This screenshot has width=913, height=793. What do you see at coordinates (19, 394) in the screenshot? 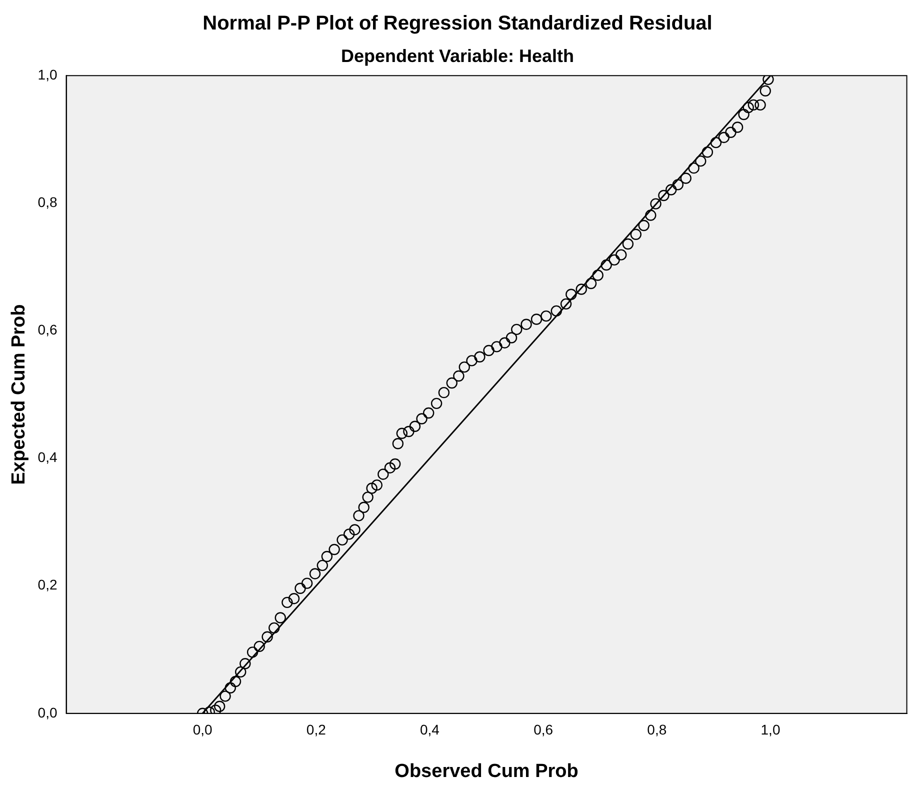
I see `y-axis-title: Expected Cum Prob` at bounding box center [19, 394].